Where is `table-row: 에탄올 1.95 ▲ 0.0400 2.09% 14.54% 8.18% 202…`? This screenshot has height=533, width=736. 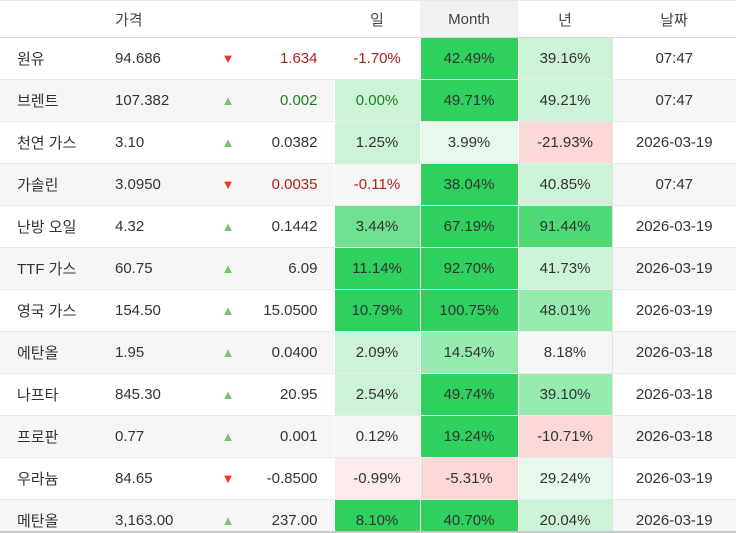 table-row: 에탄올 1.95 ▲ 0.0400 2.09% 14.54% 8.18% 202… is located at coordinates (368, 352).